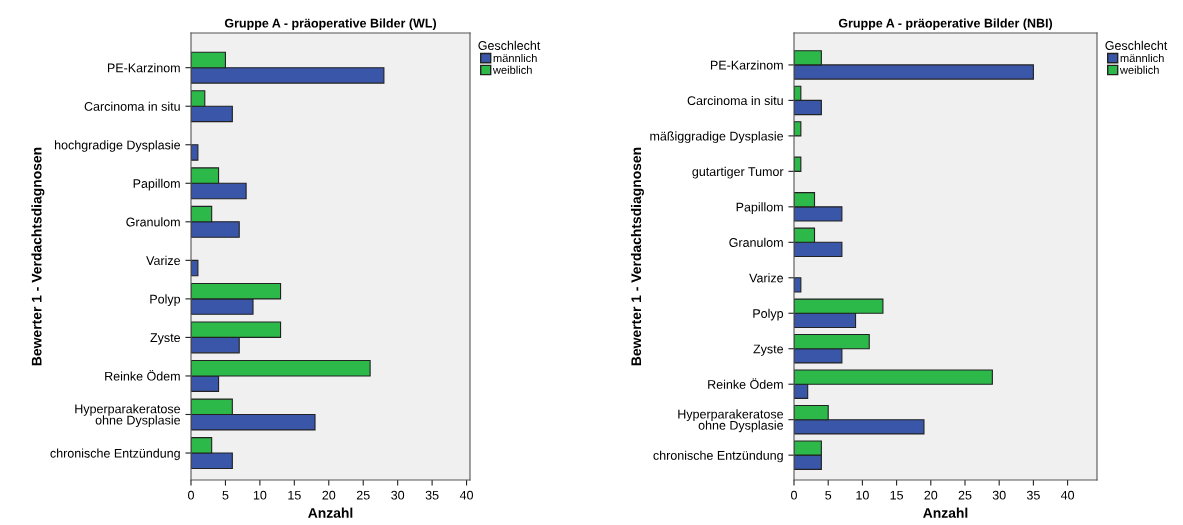 This screenshot has width=1183, height=525. Describe the element at coordinates (717, 137) in the screenshot. I see `y-tick-label: mäßiggradige Dysplasie` at that location.